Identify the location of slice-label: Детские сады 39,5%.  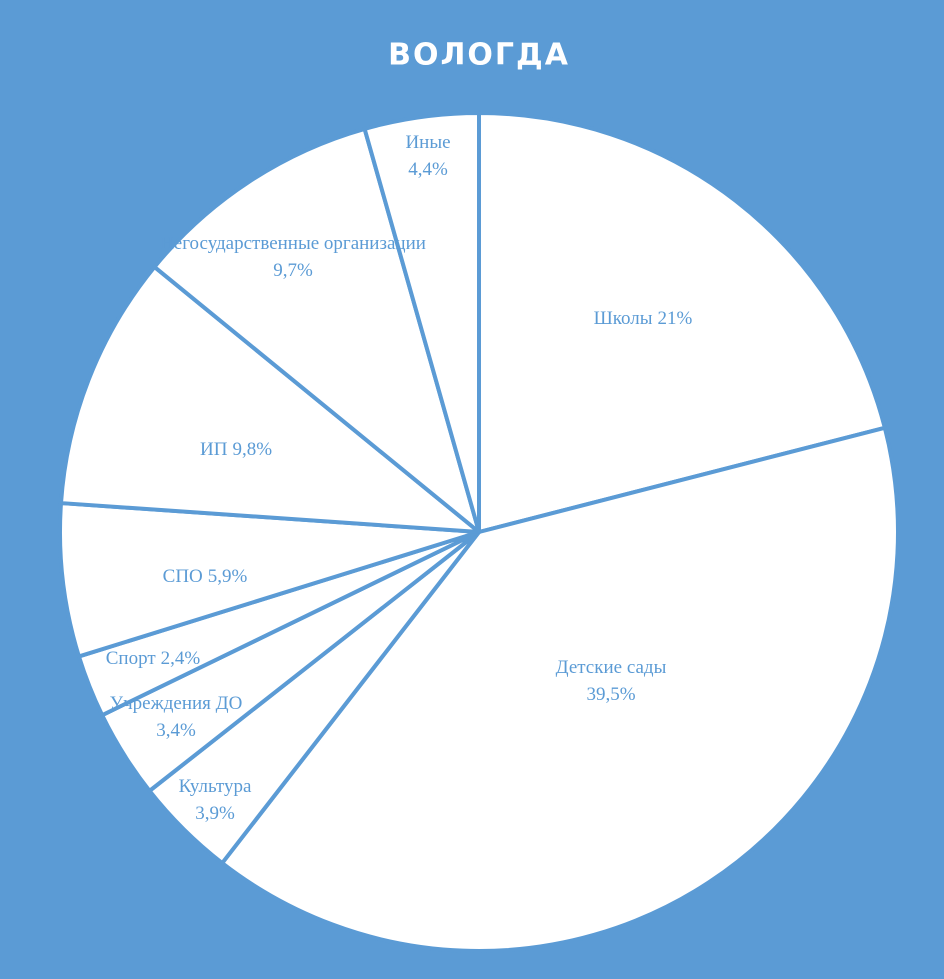
(611, 681).